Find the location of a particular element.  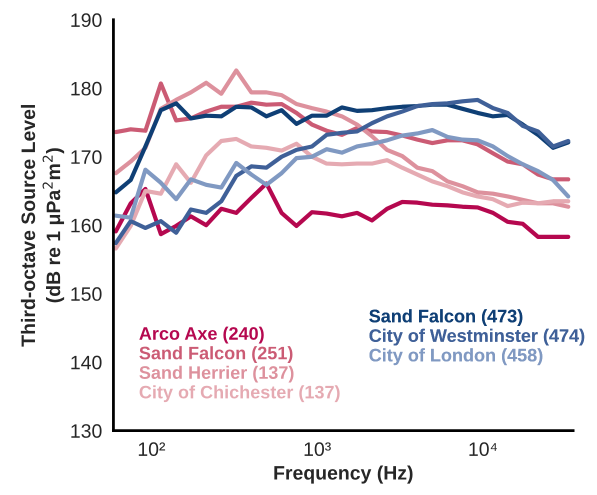

y-tick-label: 170 is located at coordinates (86, 157).